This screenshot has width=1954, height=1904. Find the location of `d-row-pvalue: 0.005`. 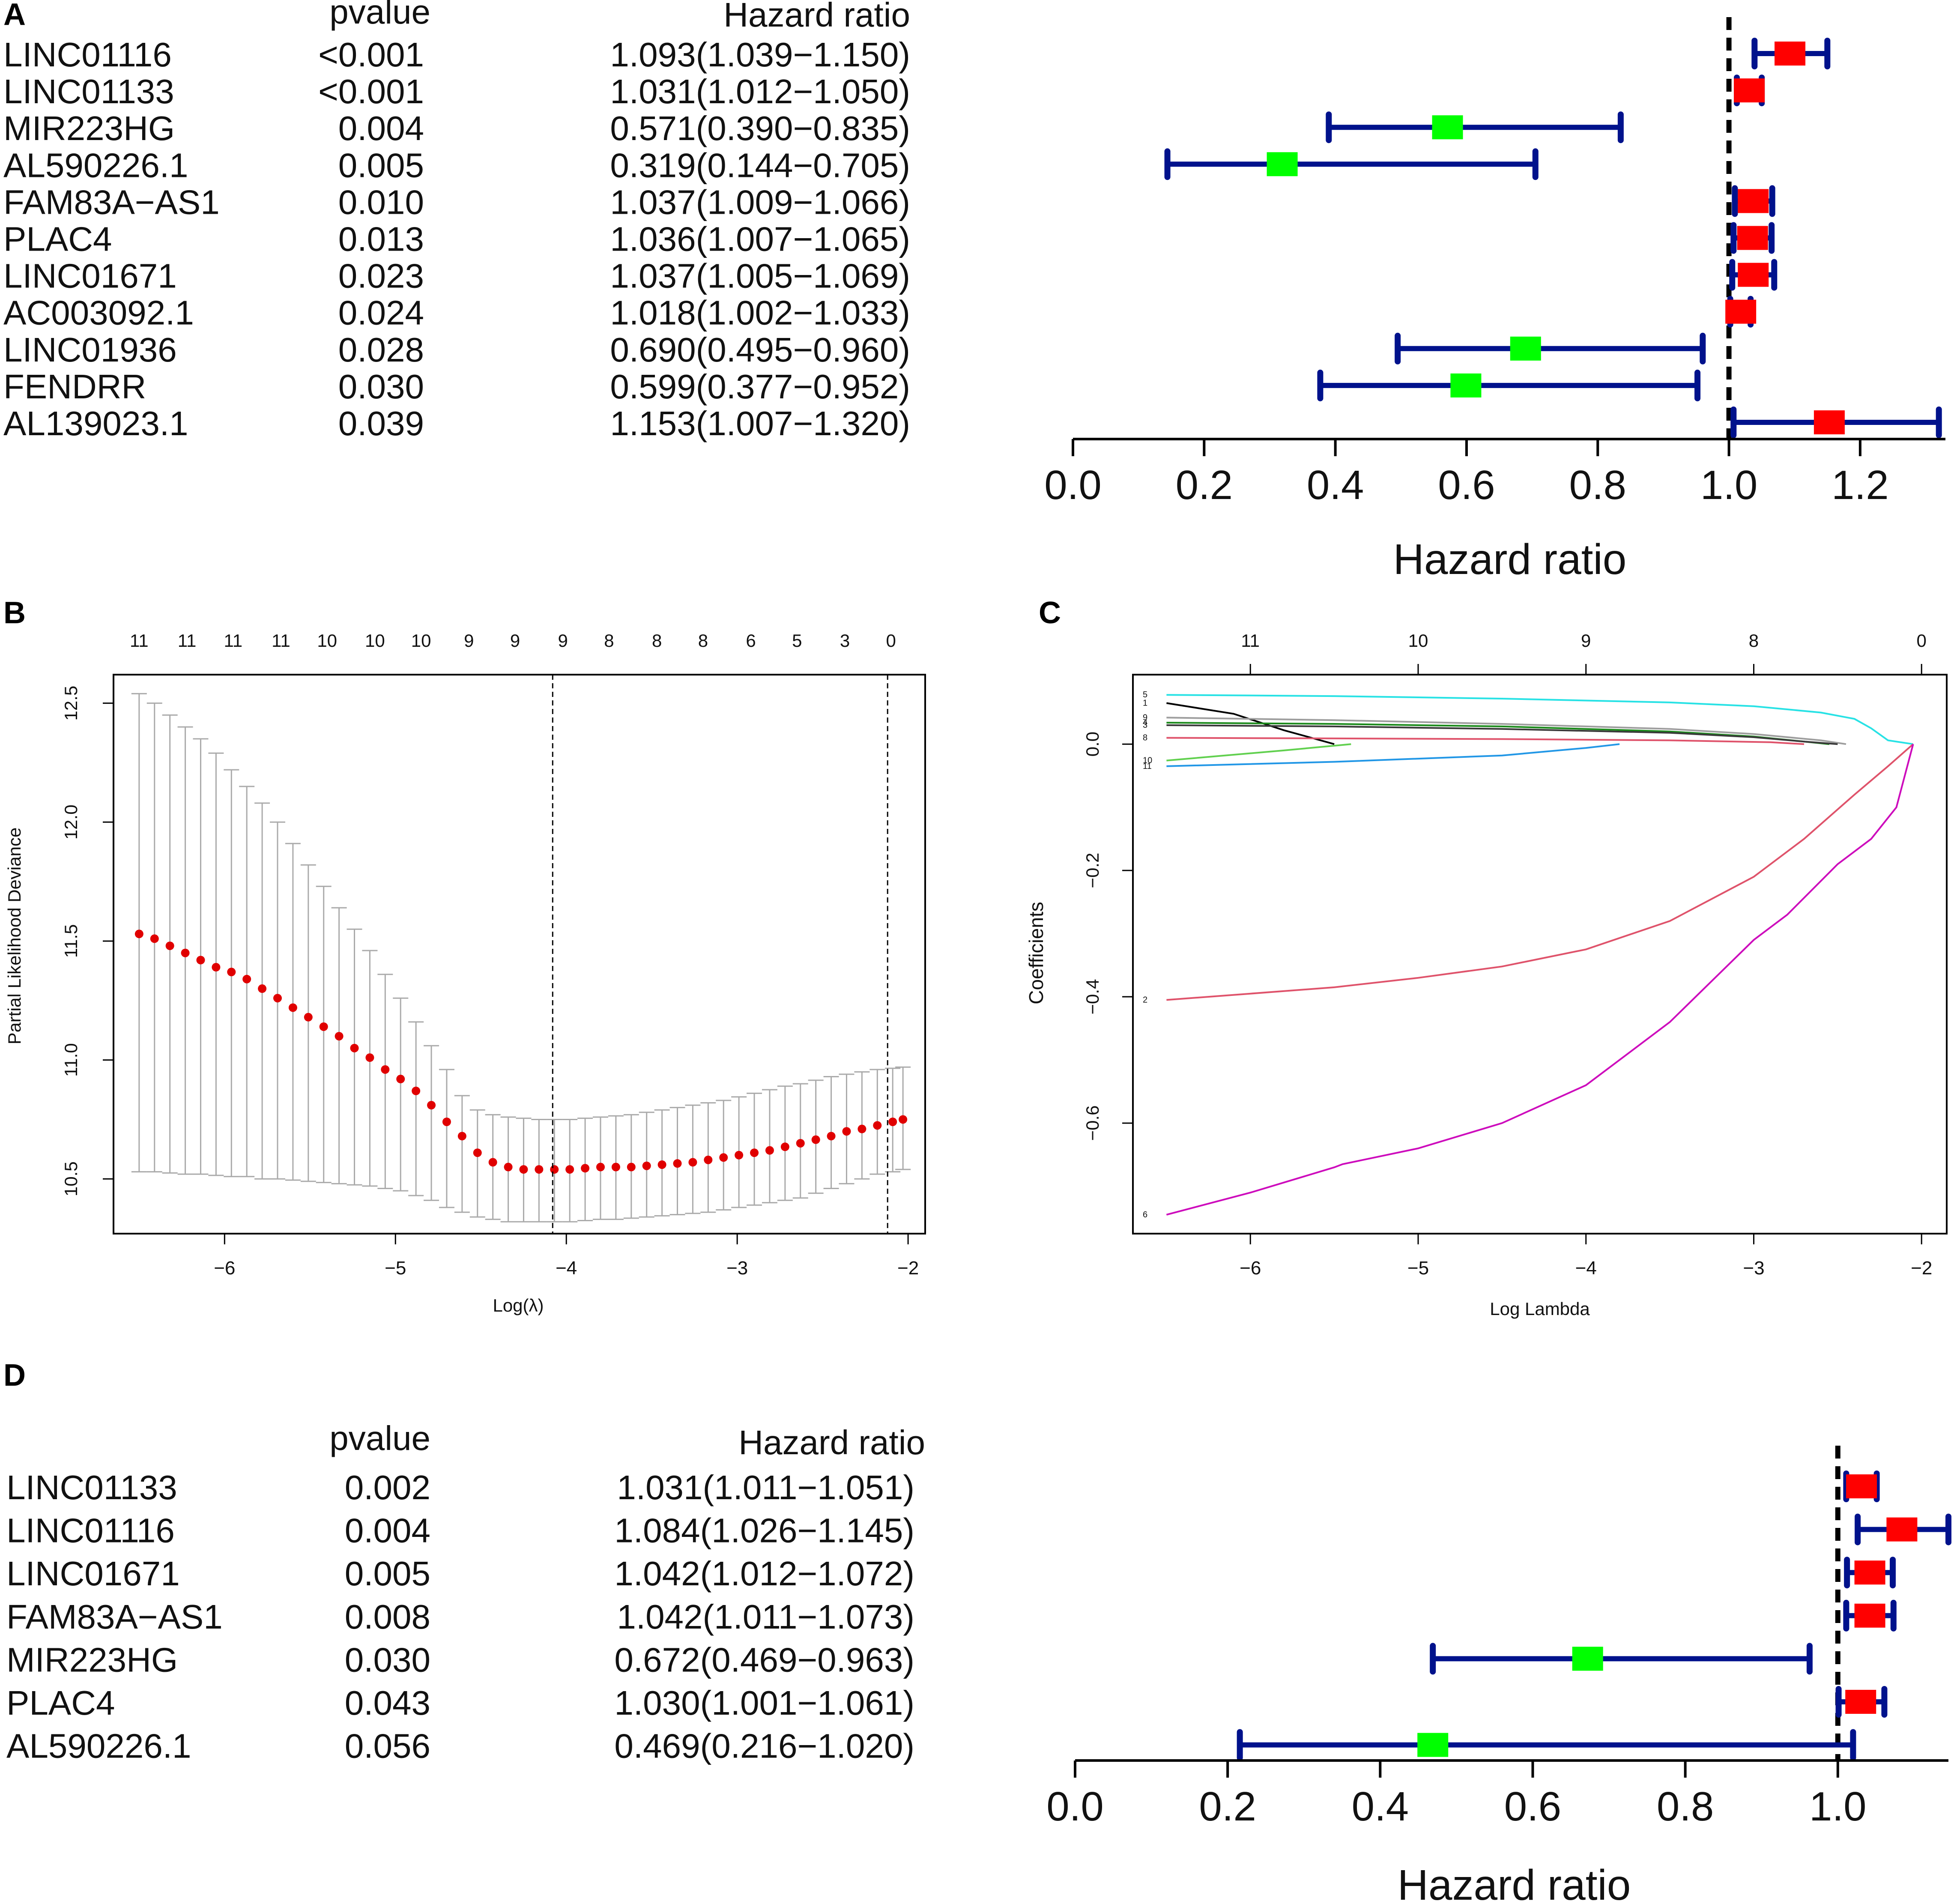

d-row-pvalue: 0.005 is located at coordinates (388, 1573).